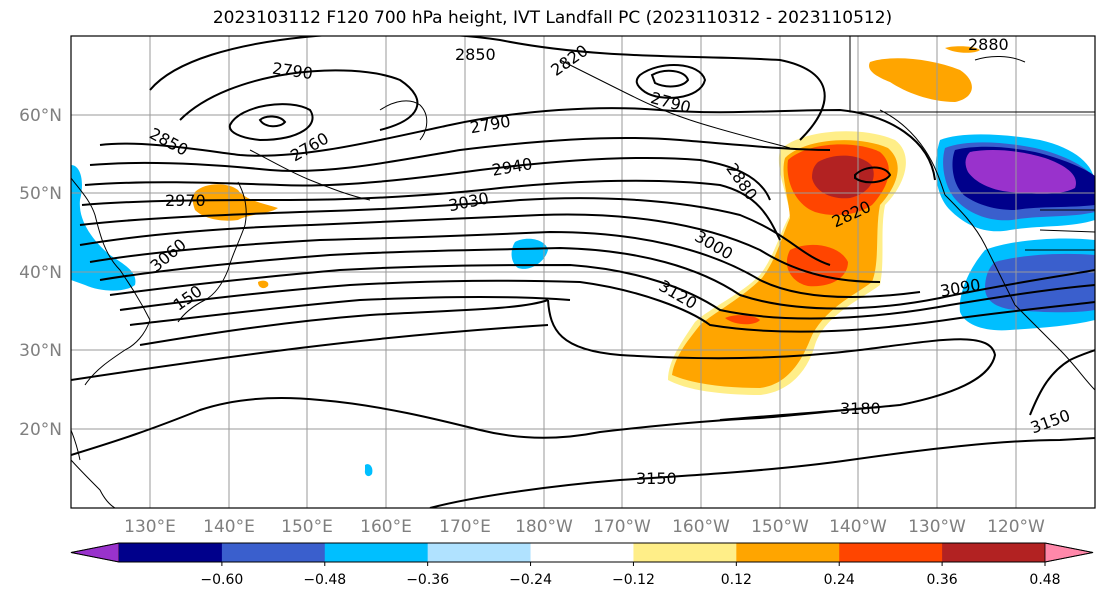 The width and height of the screenshot is (1105, 601). What do you see at coordinates (622, 527) in the screenshot?
I see `lon-tick-label: 170°W` at bounding box center [622, 527].